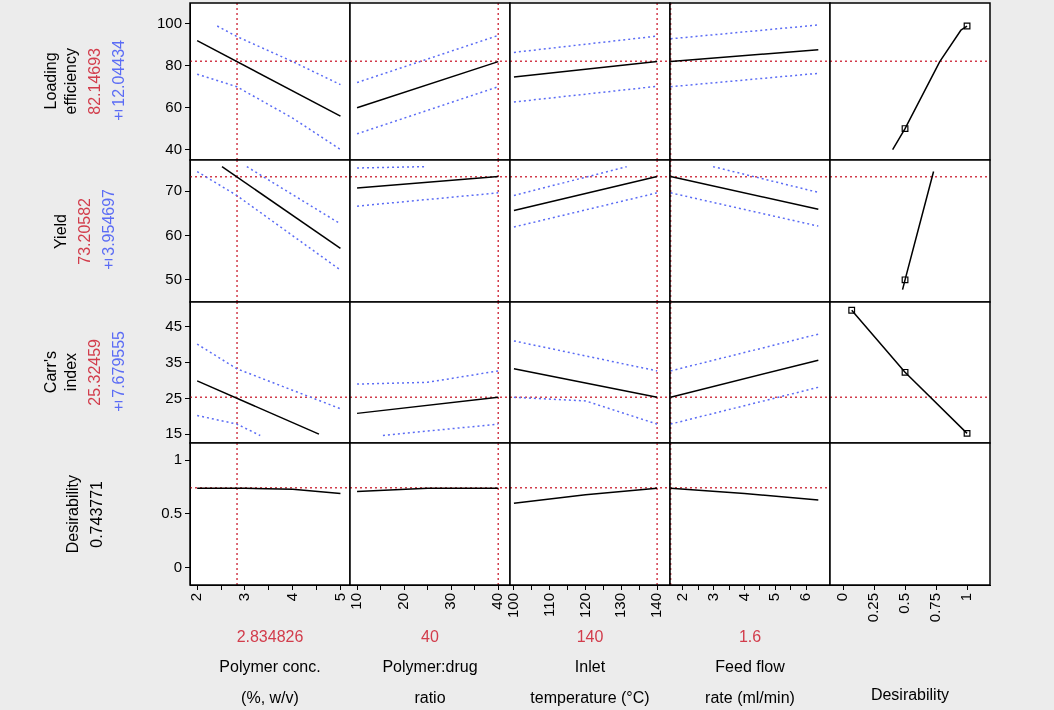 This screenshot has width=1054, height=710. I want to click on x-tick-label: 100, so click(513, 606).